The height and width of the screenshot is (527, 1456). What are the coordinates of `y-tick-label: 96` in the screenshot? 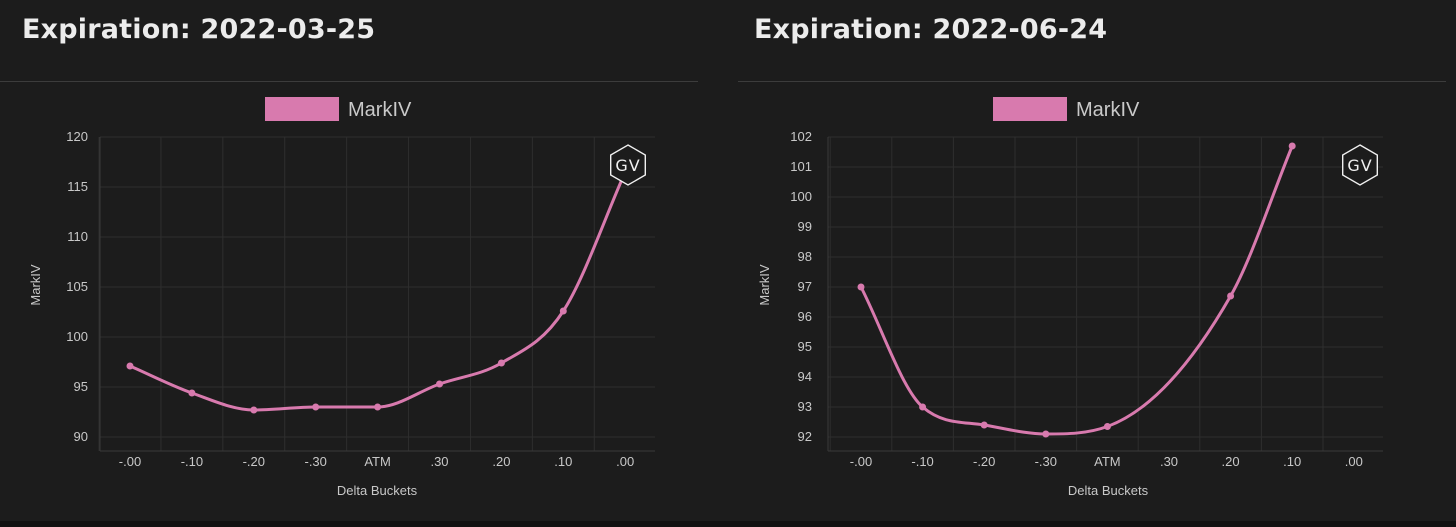 It's located at (805, 316).